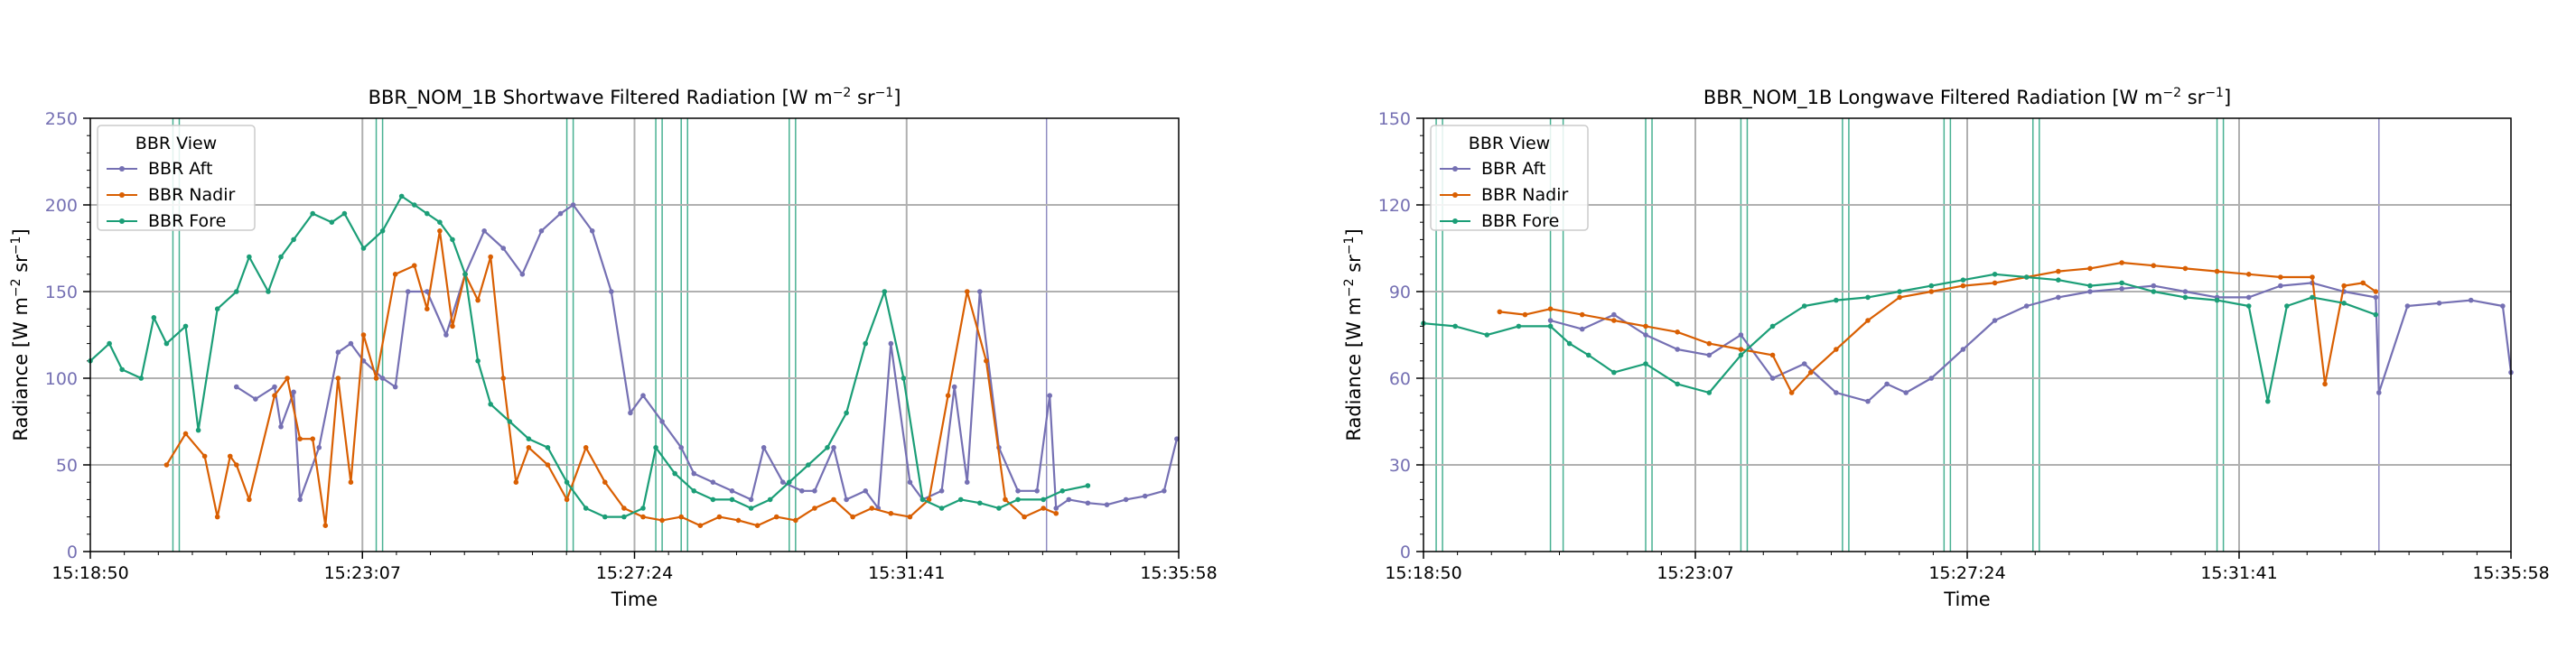 The height and width of the screenshot is (668, 2576). What do you see at coordinates (20, 334) in the screenshot?
I see `y-axis-label: Radiance [W m−2 sr−1]` at bounding box center [20, 334].